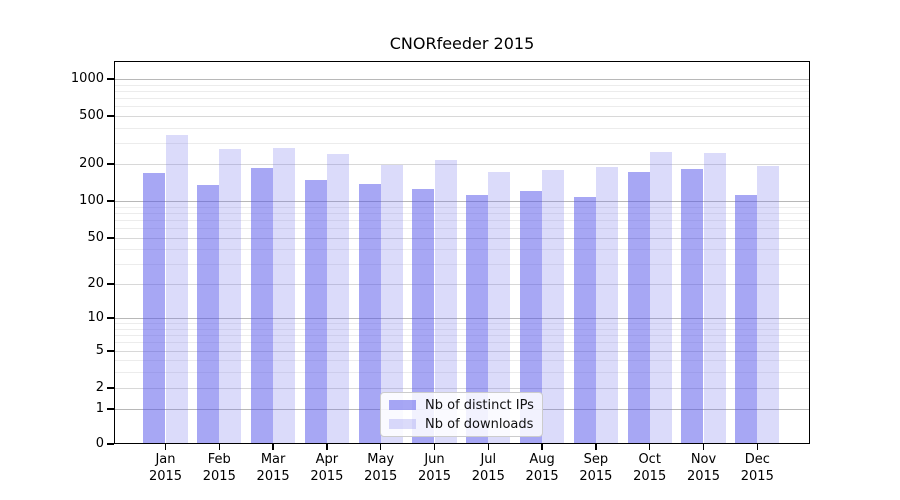 The width and height of the screenshot is (900, 500). Describe the element at coordinates (477, 319) in the screenshot. I see `bar-ips-jul` at that location.